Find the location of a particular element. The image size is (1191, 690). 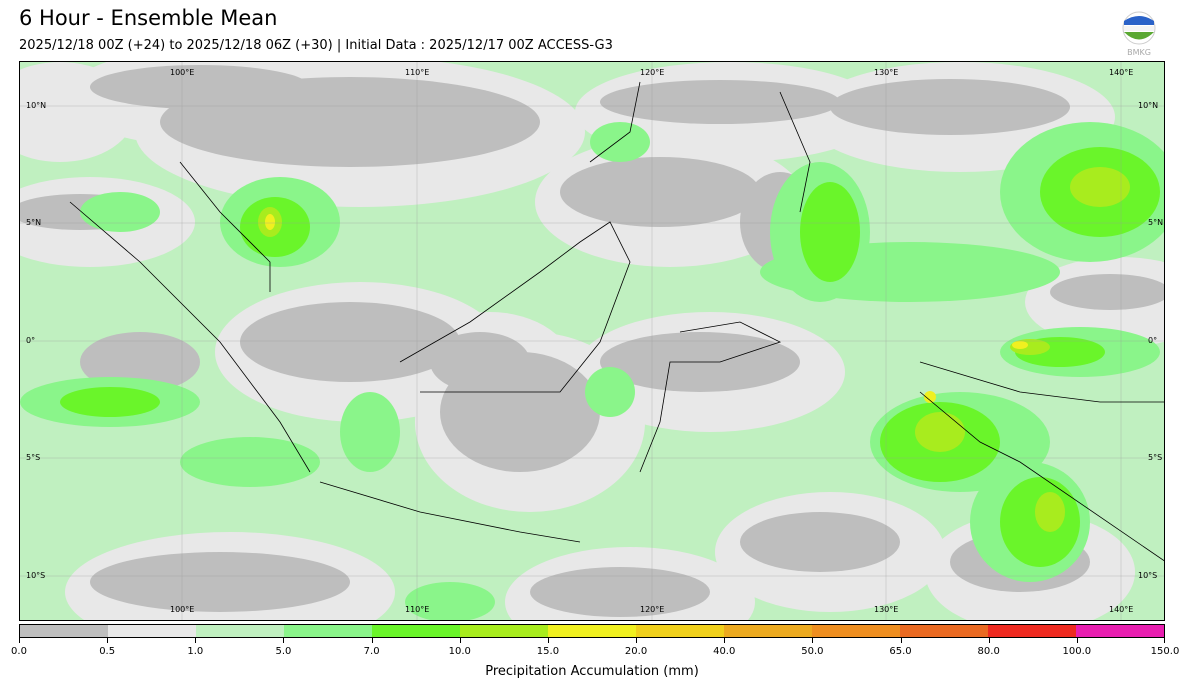

lon-label-top: 120°E is located at coordinates (652, 72).